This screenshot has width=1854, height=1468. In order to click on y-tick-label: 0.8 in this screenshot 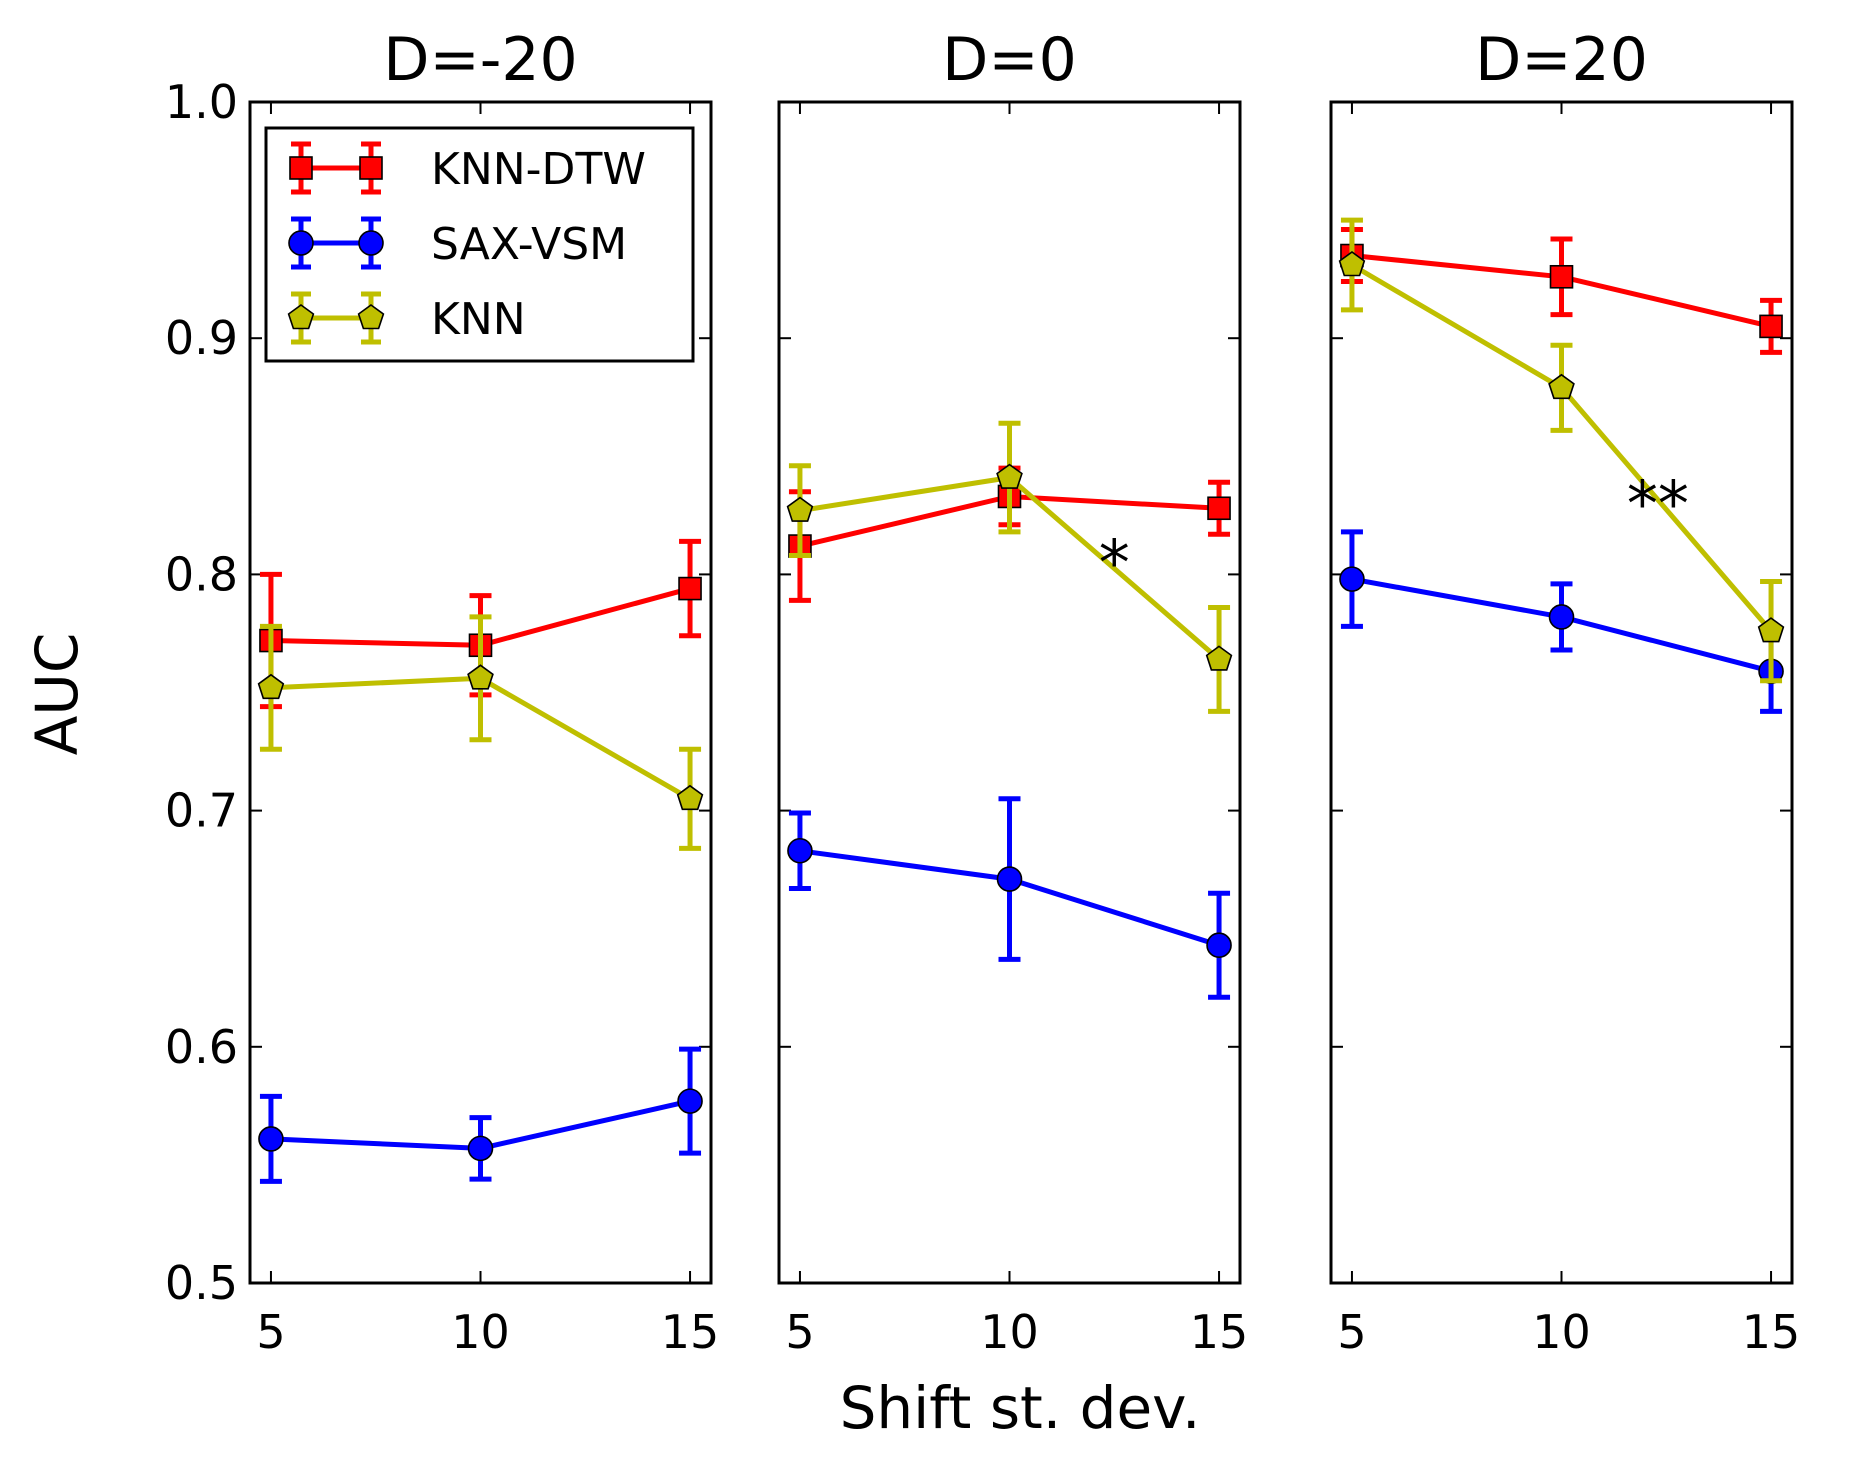, I will do `click(201, 574)`.